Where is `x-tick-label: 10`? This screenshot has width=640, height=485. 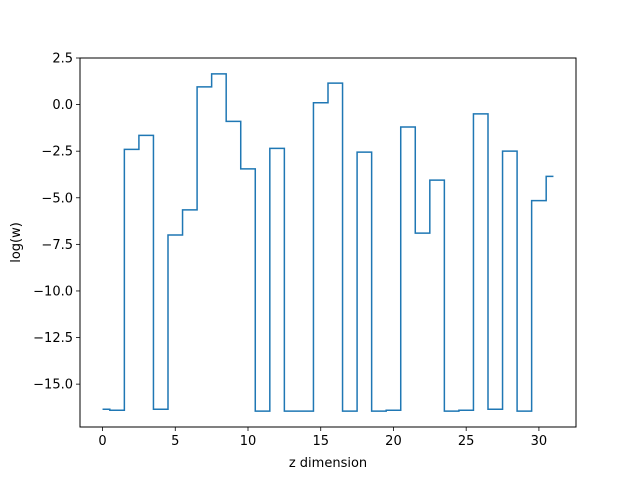 x-tick-label: 10 is located at coordinates (248, 441).